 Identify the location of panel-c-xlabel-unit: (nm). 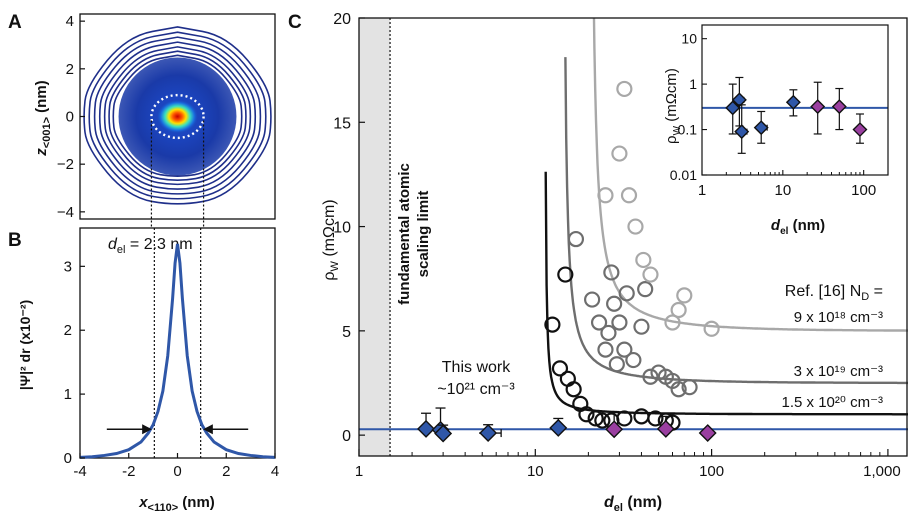
(642, 502).